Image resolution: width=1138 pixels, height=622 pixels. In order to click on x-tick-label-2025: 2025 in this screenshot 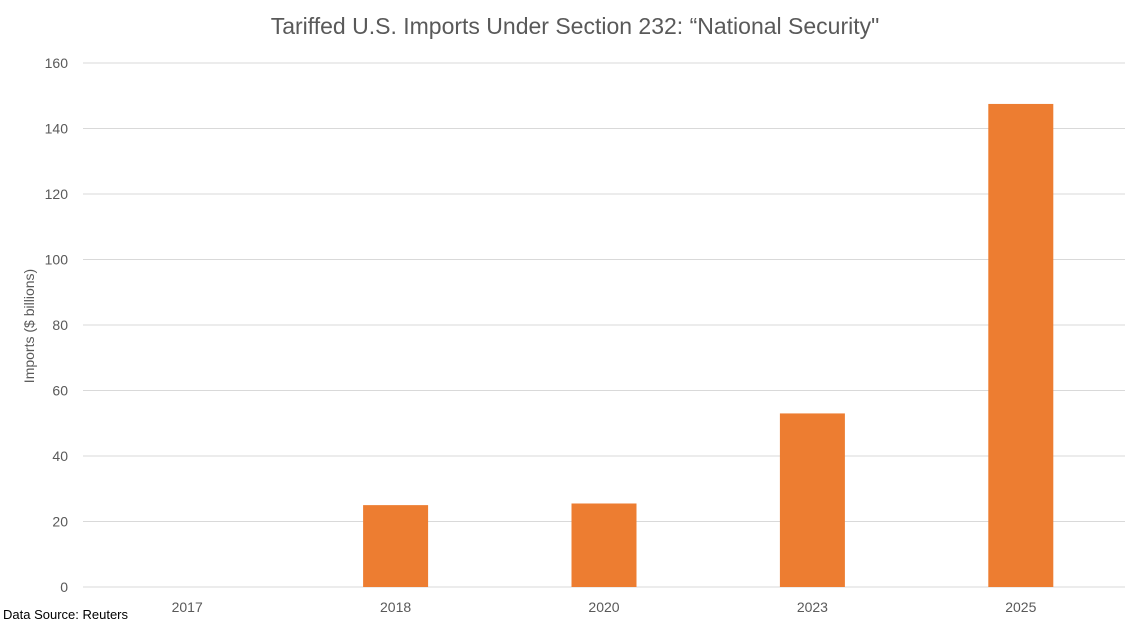, I will do `click(1020, 607)`.